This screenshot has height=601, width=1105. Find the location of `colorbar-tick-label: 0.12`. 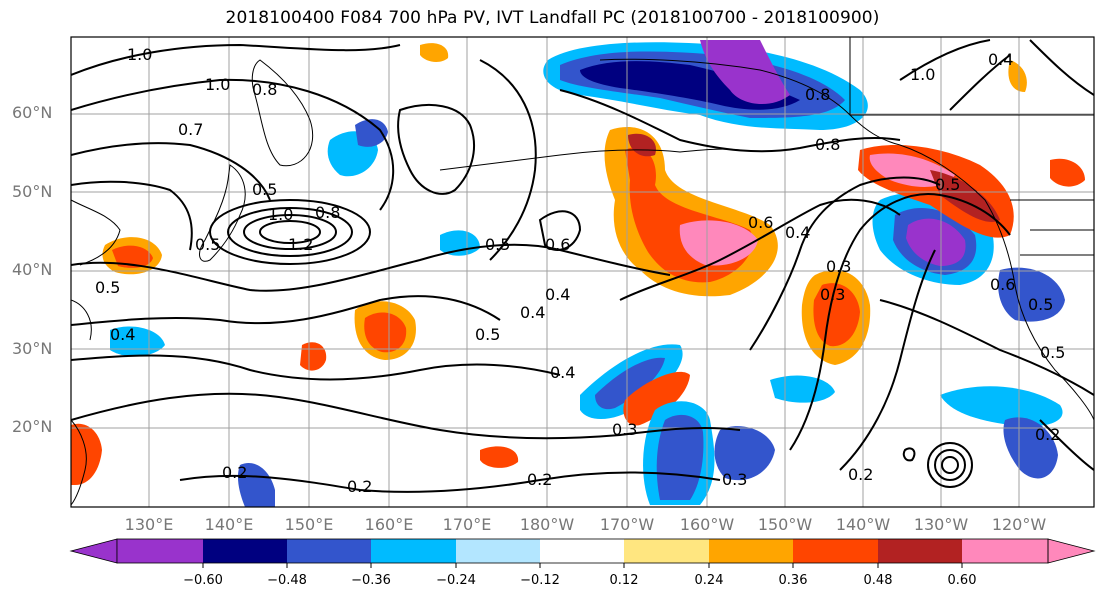

colorbar-tick-label: 0.12 is located at coordinates (624, 580).